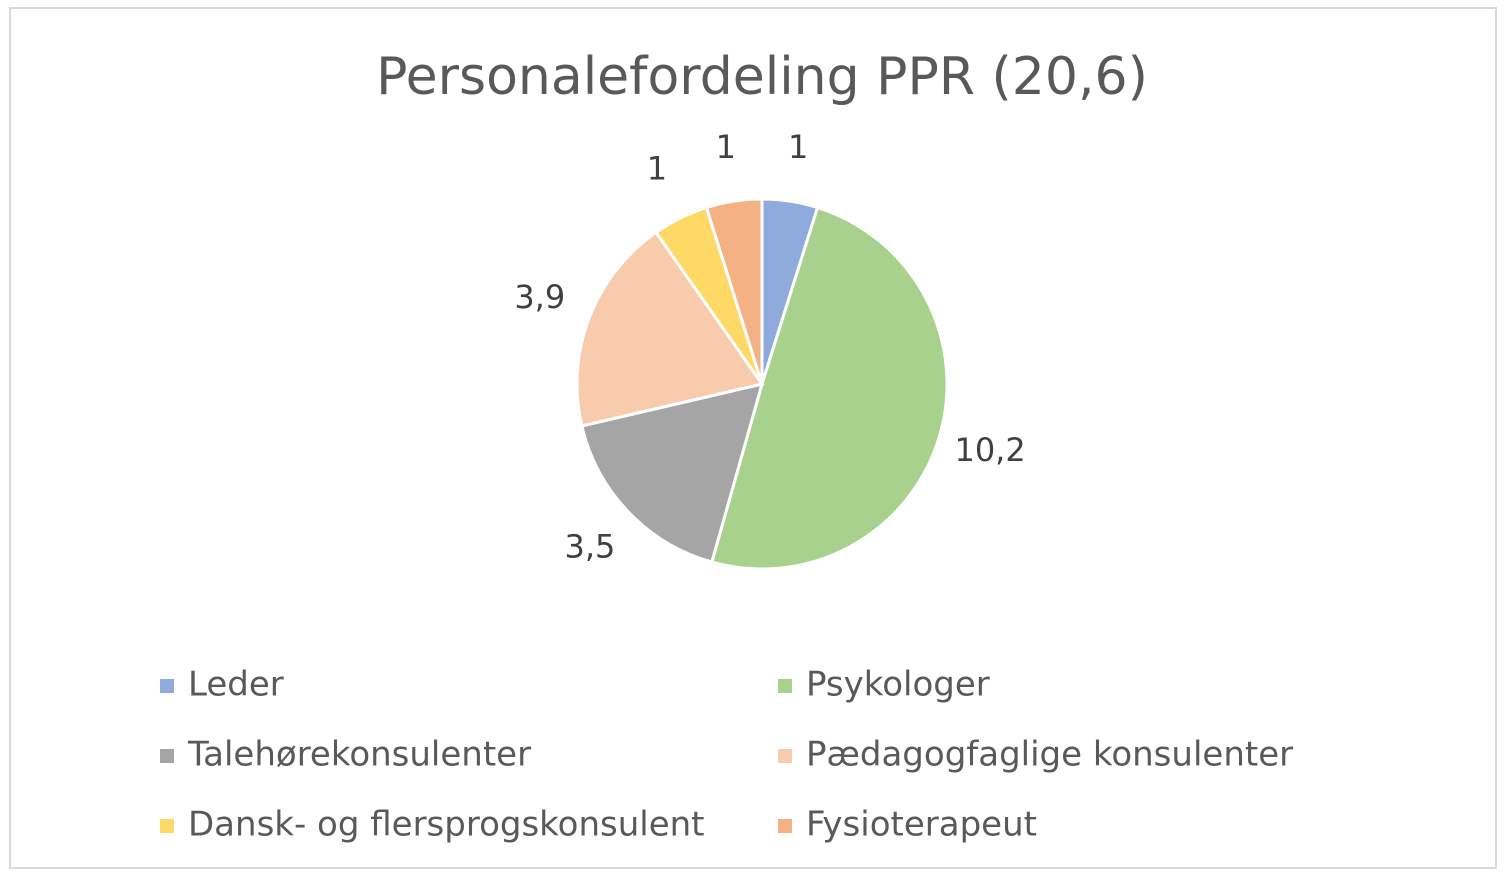  I want to click on legend-label: Psykologer, so click(898, 685).